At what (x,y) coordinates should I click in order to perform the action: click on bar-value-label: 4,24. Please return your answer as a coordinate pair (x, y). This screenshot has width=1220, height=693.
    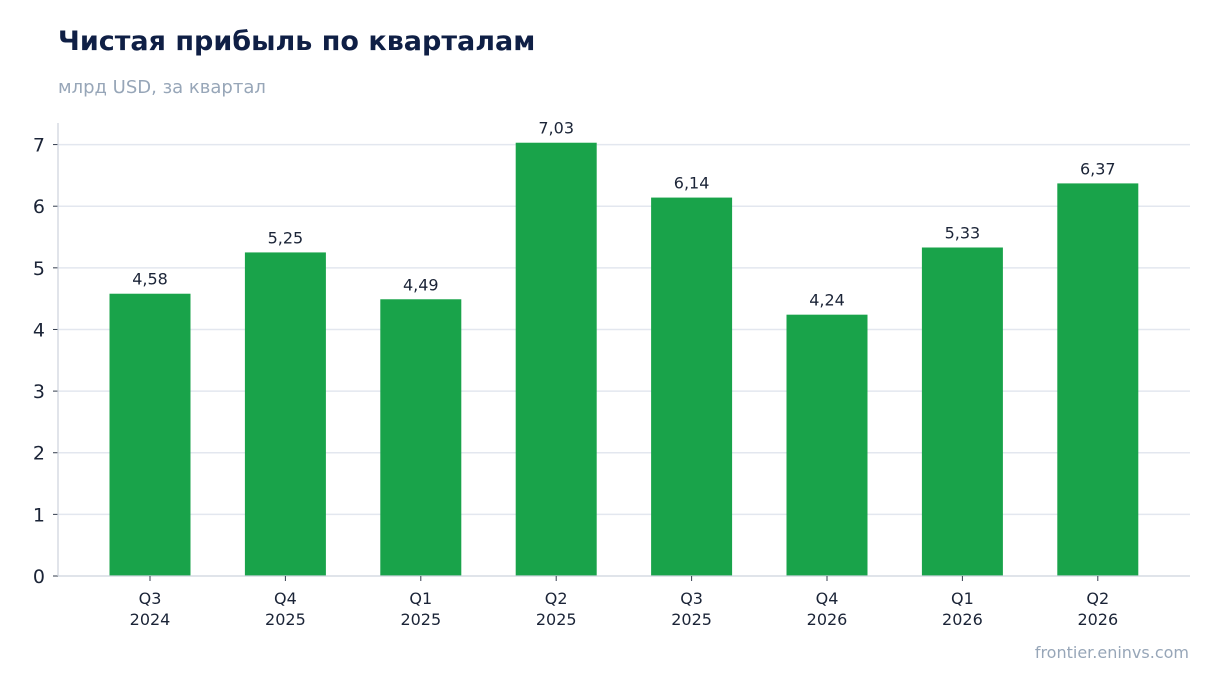
    Looking at the image, I should click on (827, 300).